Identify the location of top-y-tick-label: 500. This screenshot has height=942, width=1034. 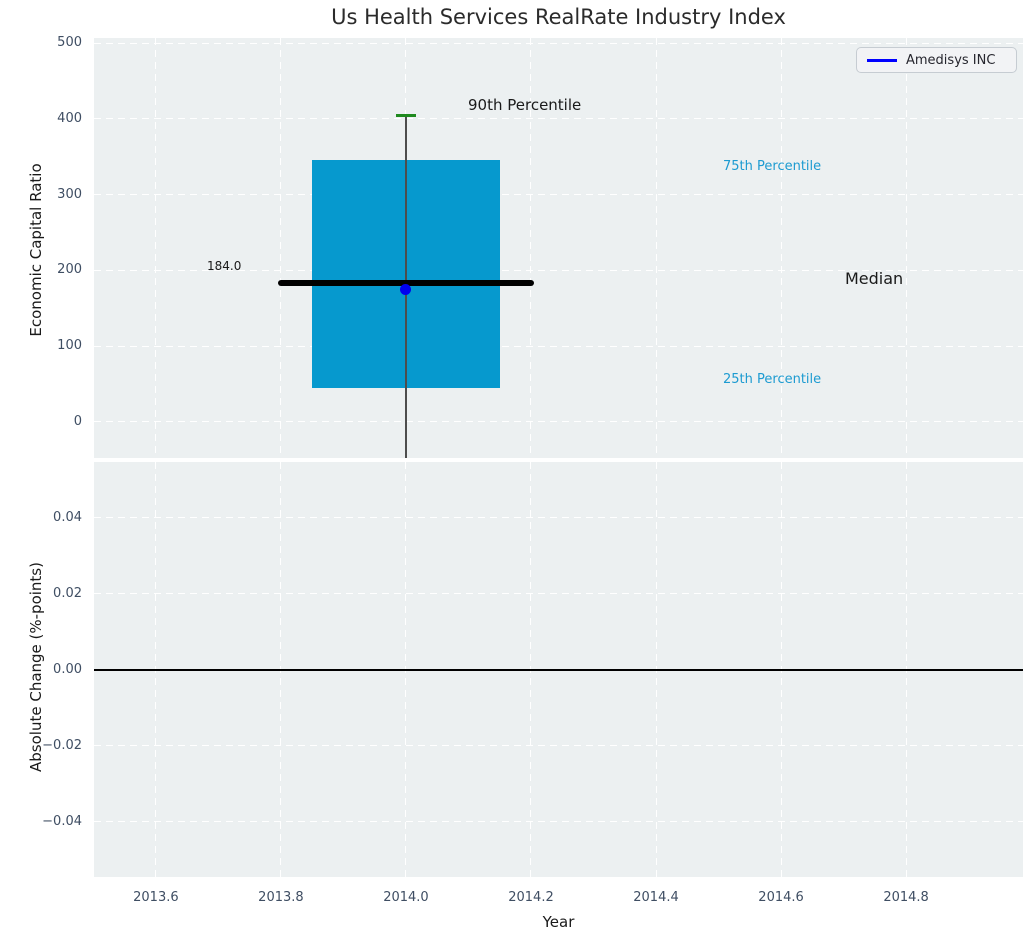
(69, 42).